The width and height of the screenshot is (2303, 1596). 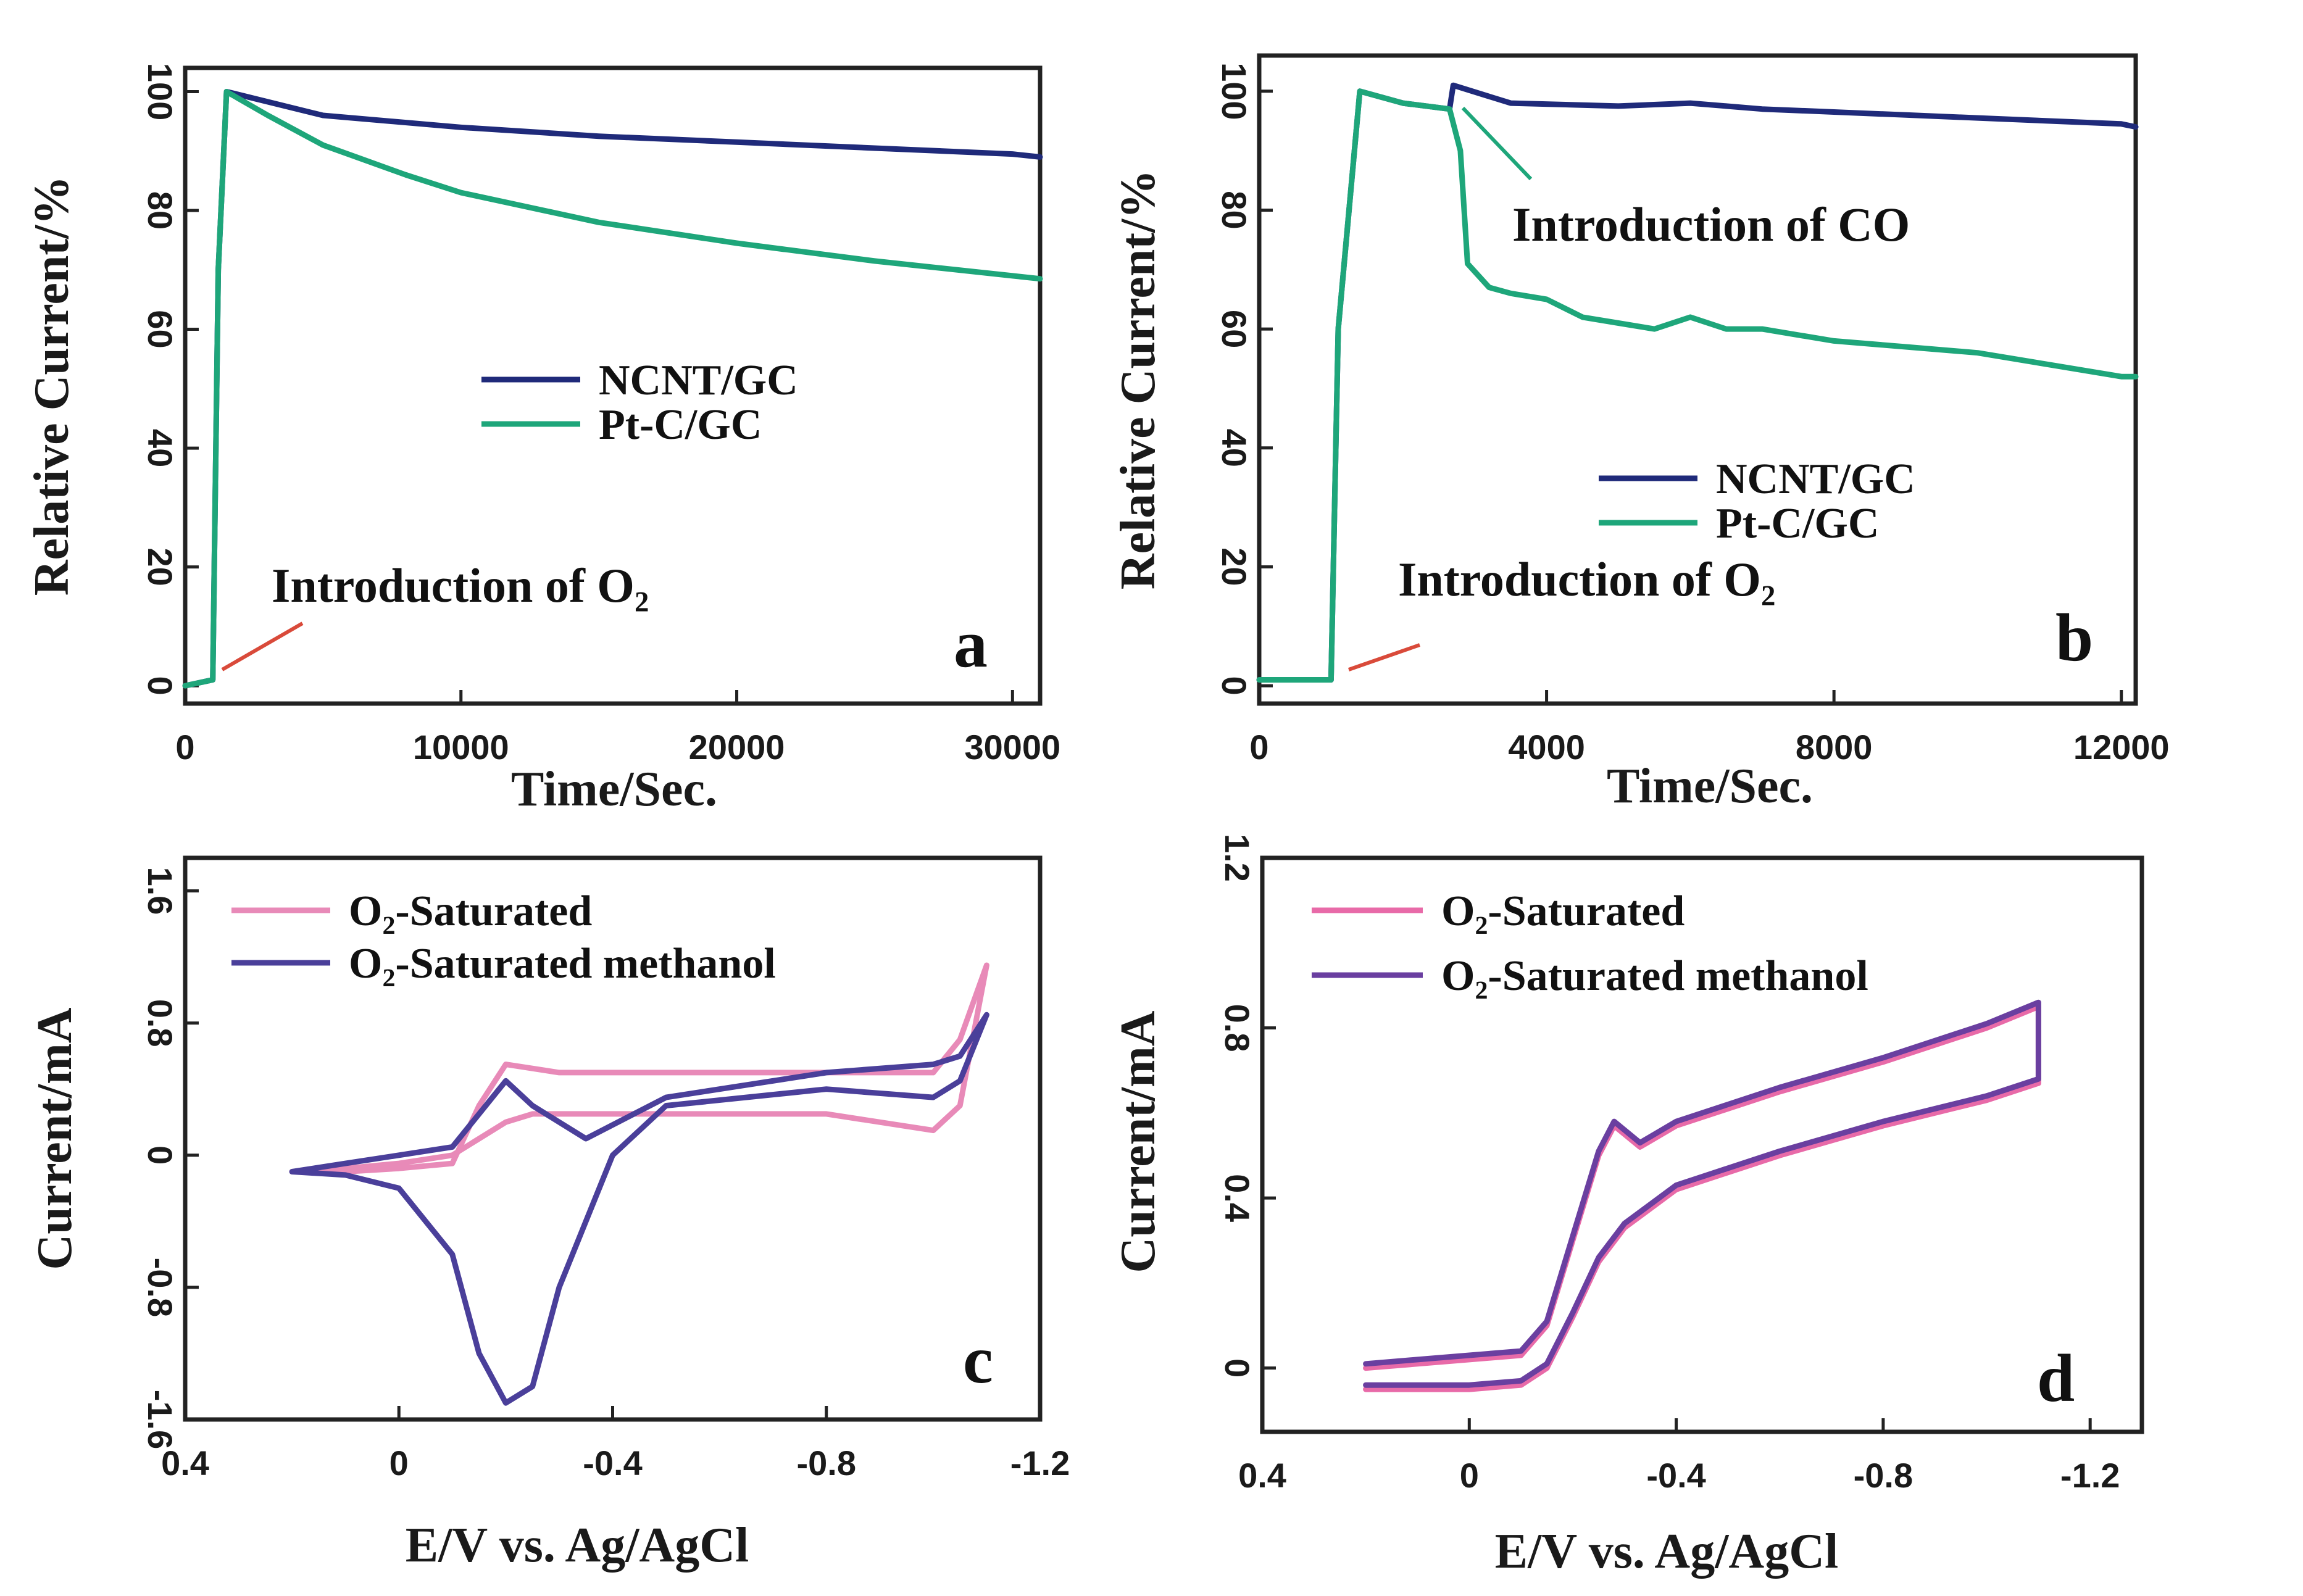 What do you see at coordinates (160, 891) in the screenshot?
I see `y-tick-label: 1.6` at bounding box center [160, 891].